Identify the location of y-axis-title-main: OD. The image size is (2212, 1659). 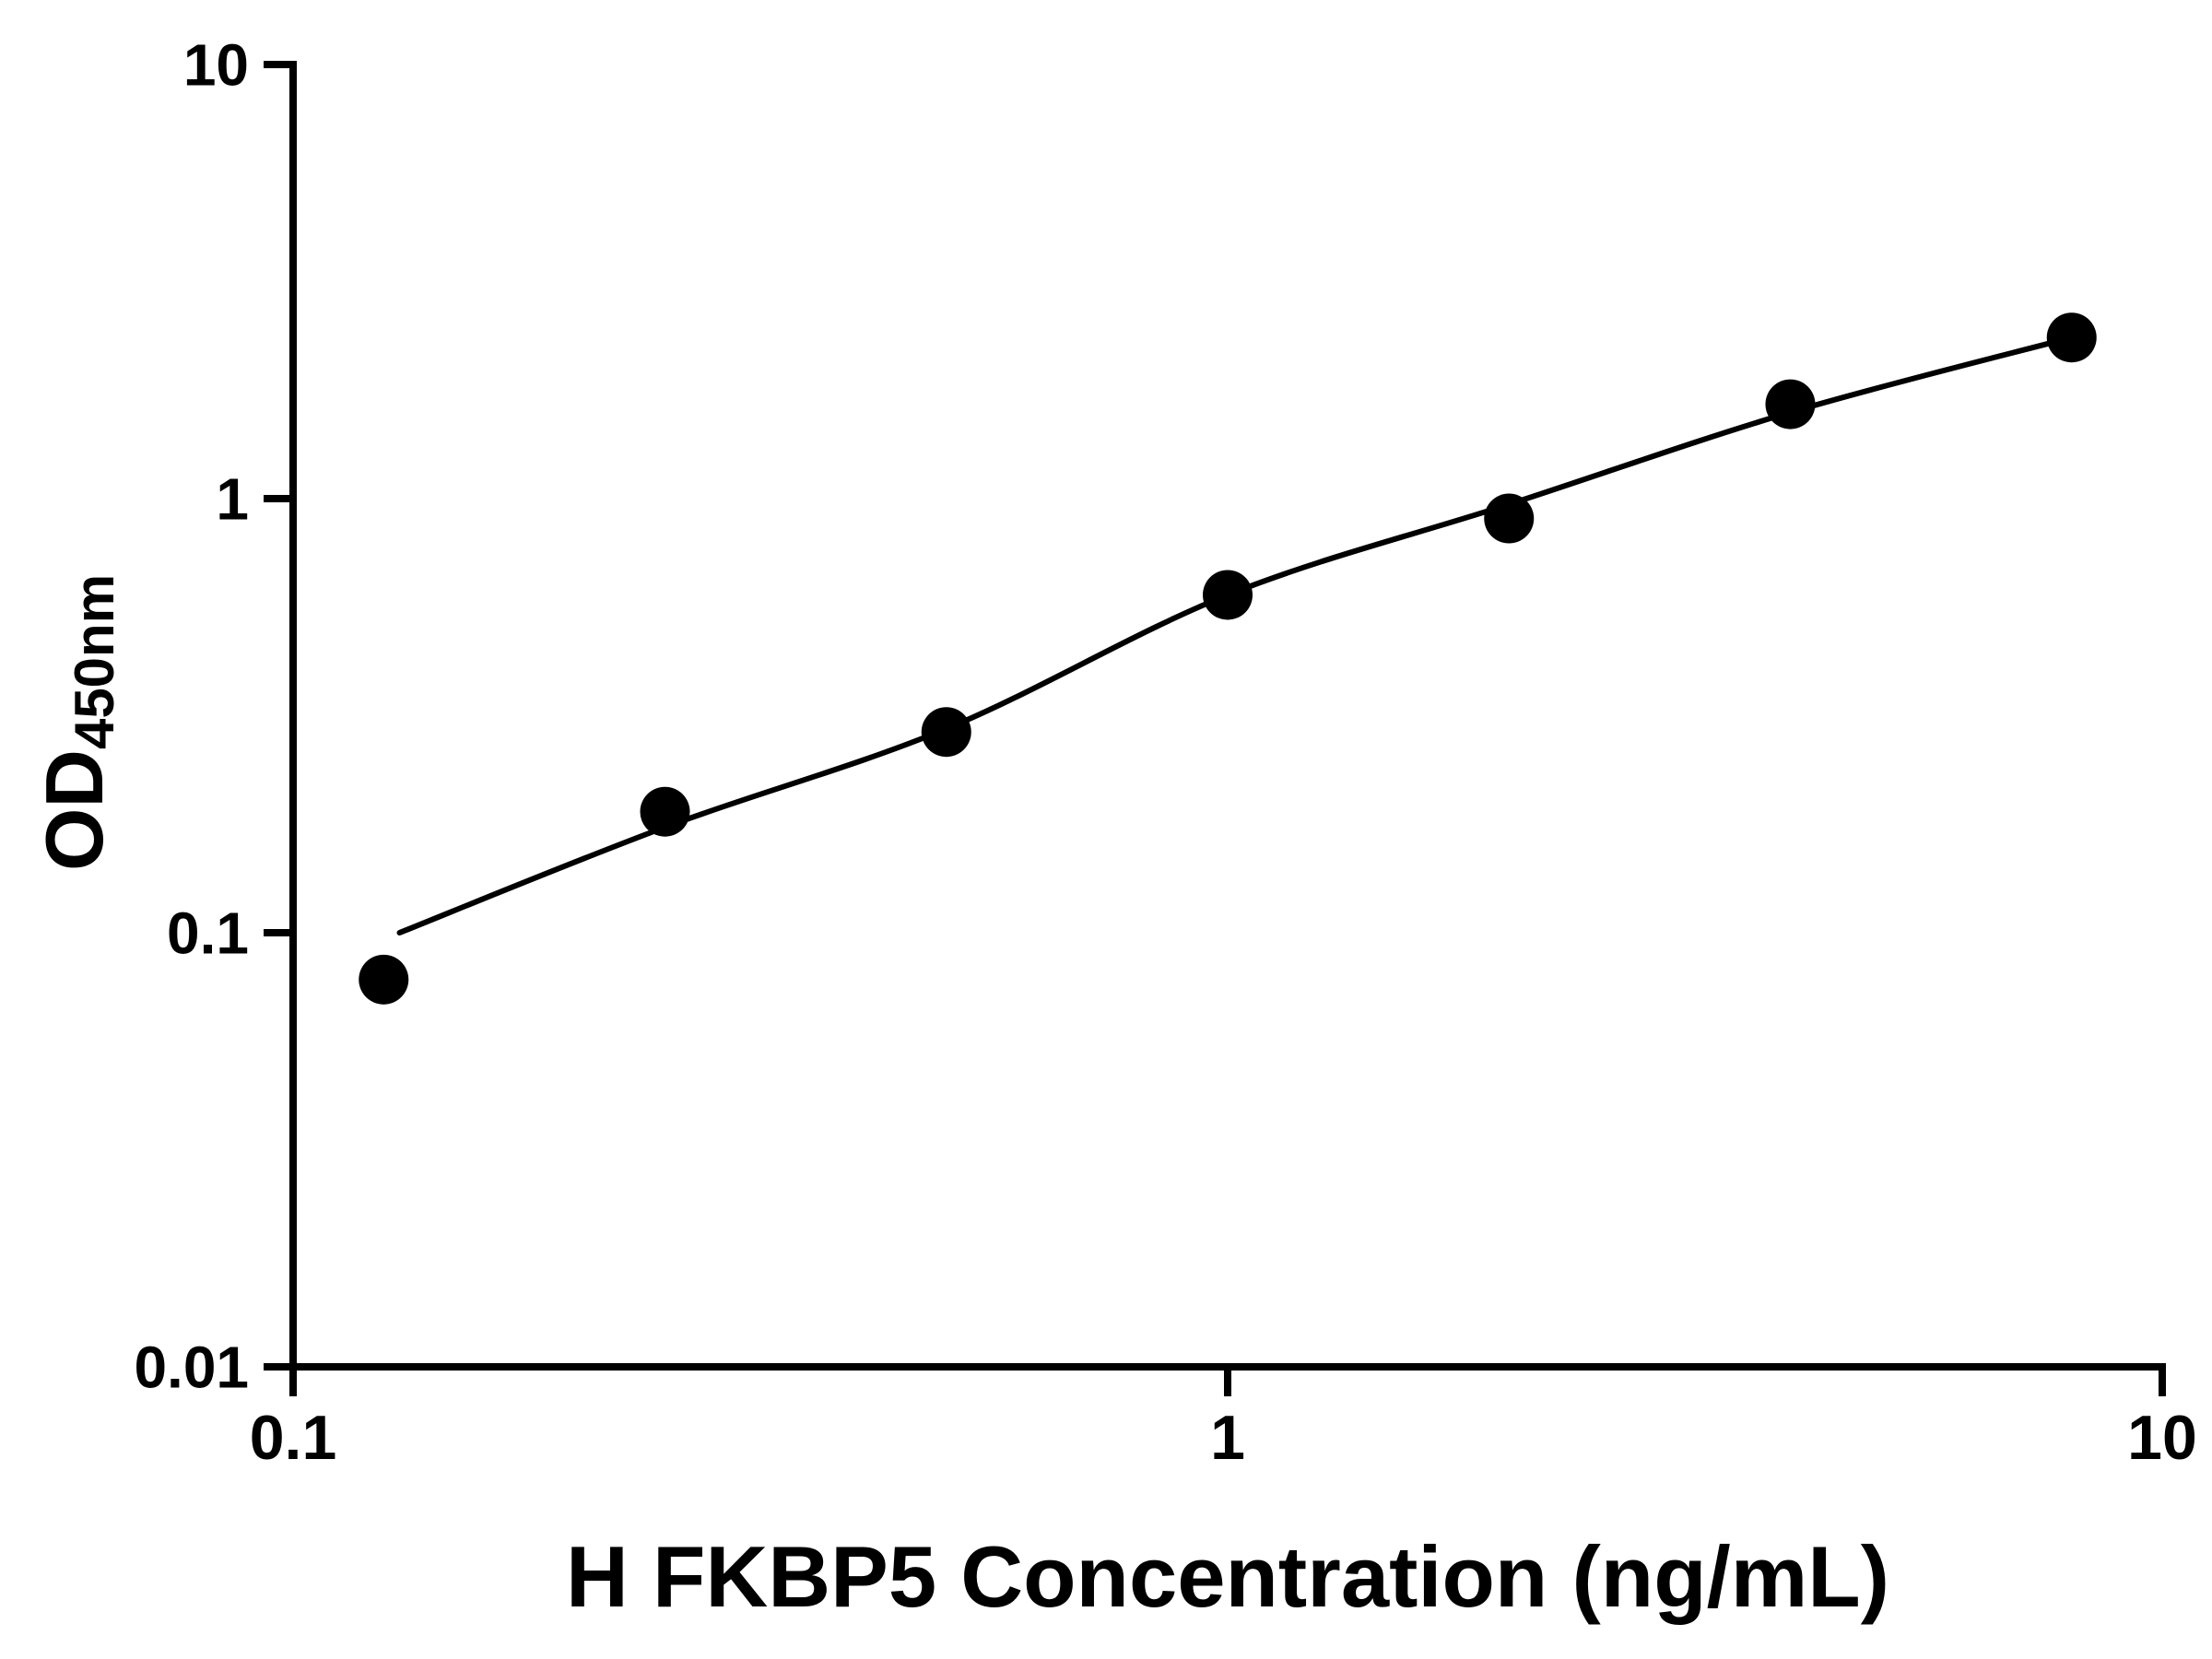
(74, 810).